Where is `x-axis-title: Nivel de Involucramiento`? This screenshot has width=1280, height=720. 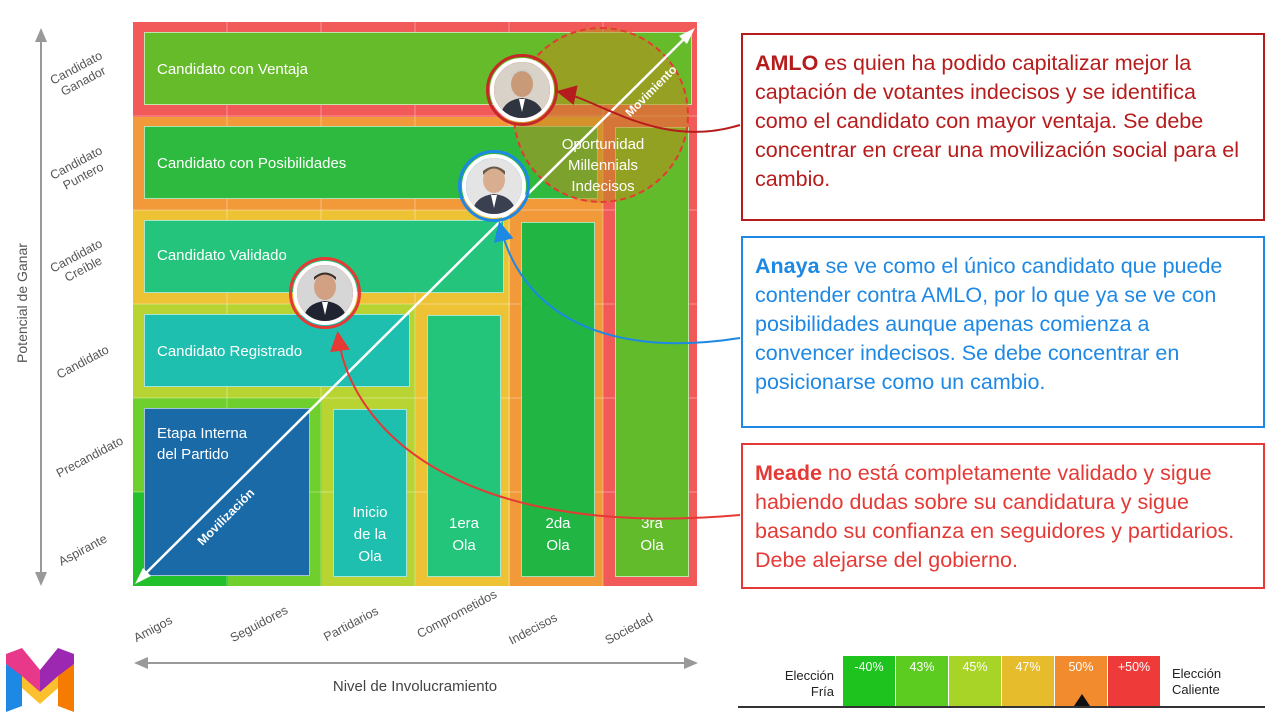
x-axis-title: Nivel de Involucramiento is located at coordinates (415, 686).